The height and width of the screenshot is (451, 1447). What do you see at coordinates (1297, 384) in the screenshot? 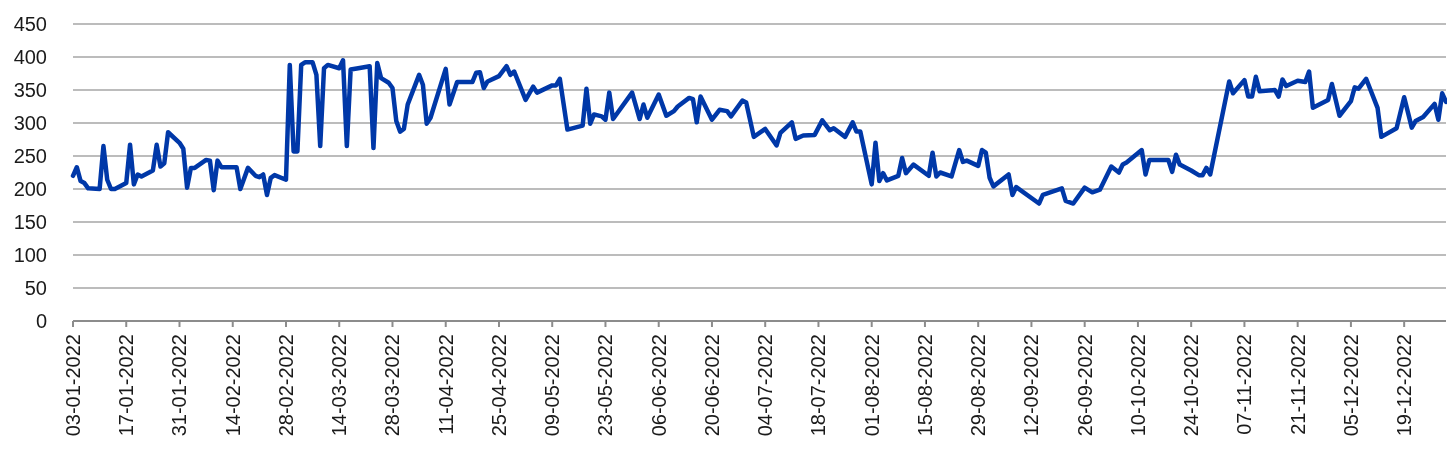
I see `x-tick-label: 21-11-2022` at bounding box center [1297, 384].